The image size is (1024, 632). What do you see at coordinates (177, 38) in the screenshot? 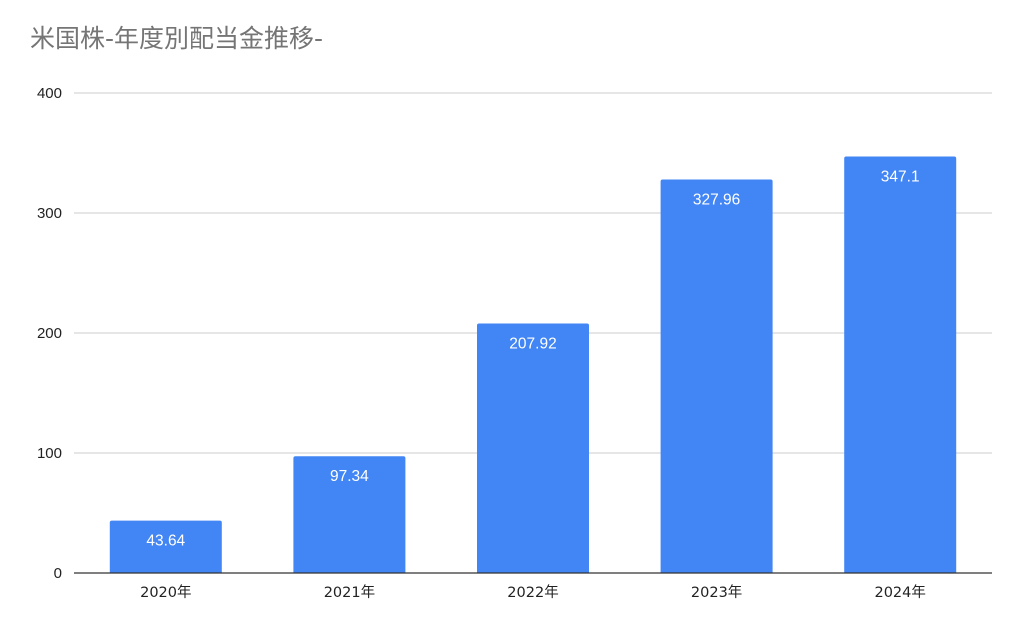
I see `chart-title: 米国株-年度別配当金推移-` at bounding box center [177, 38].